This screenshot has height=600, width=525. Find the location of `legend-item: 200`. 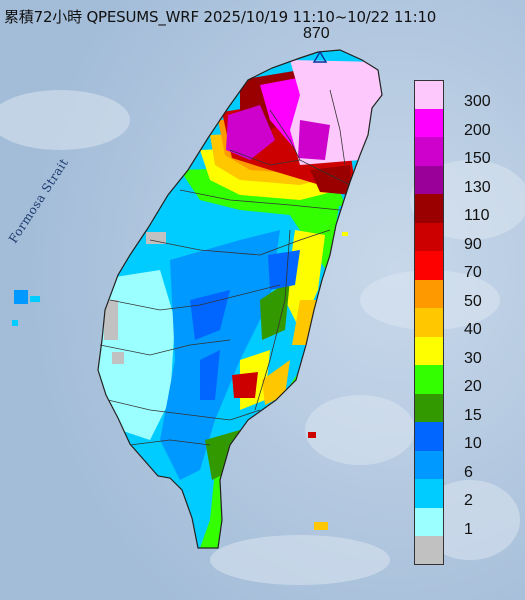

legend-item: 200 is located at coordinates (467, 123).